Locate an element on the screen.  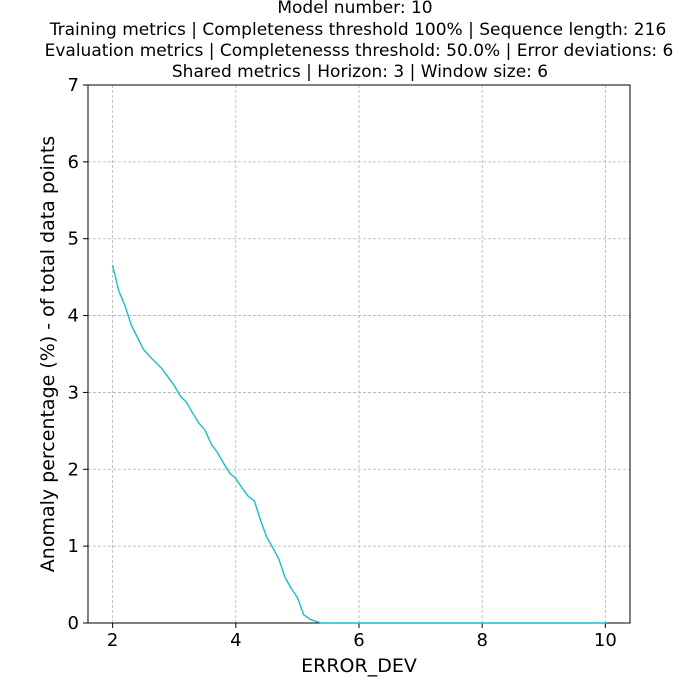
y-tick-label: 1 is located at coordinates (73, 546).